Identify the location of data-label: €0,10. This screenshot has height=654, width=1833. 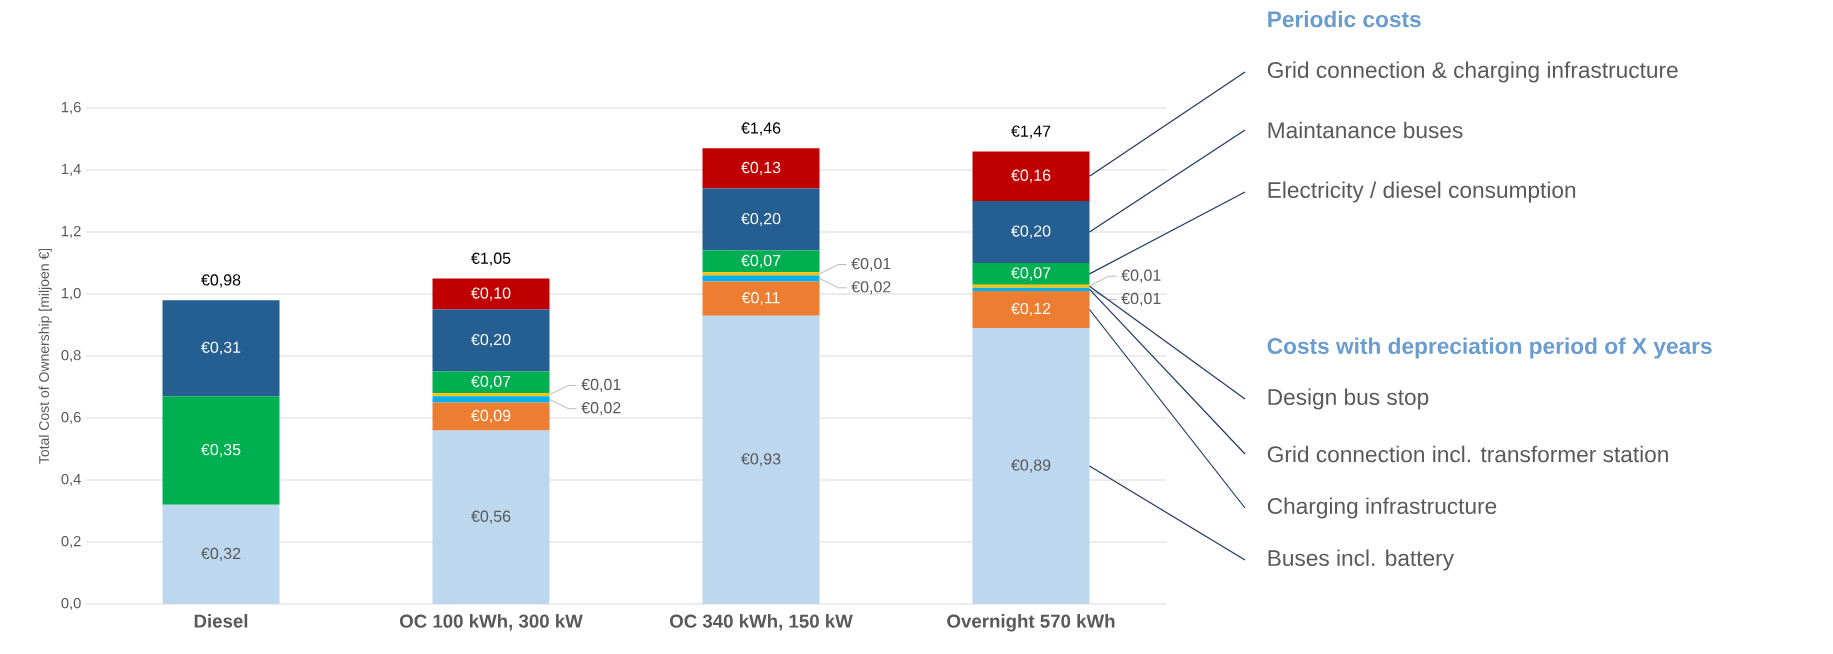
(491, 294).